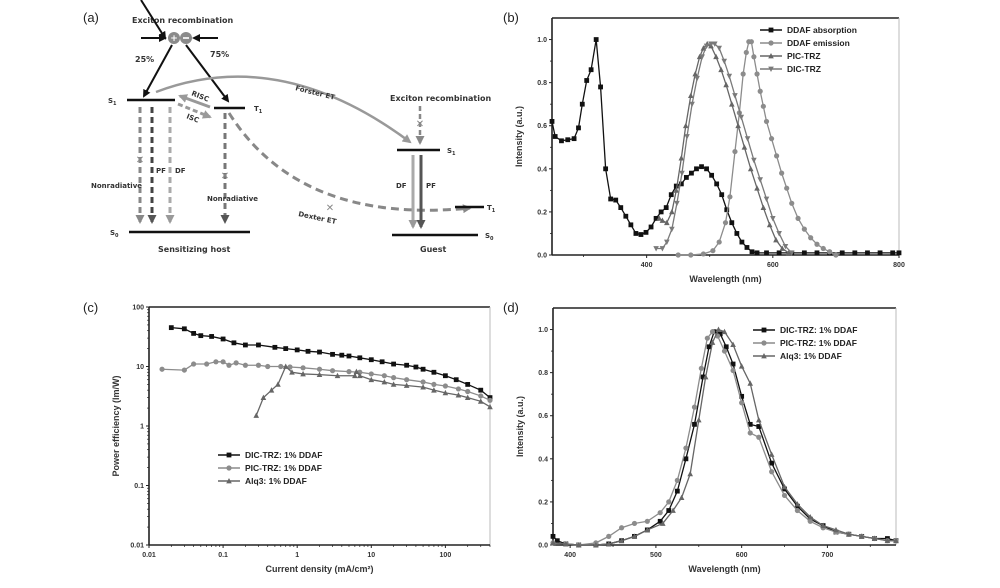  Describe the element at coordinates (804, 69) in the screenshot. I see `legend-label: DIC-TRZ` at that location.